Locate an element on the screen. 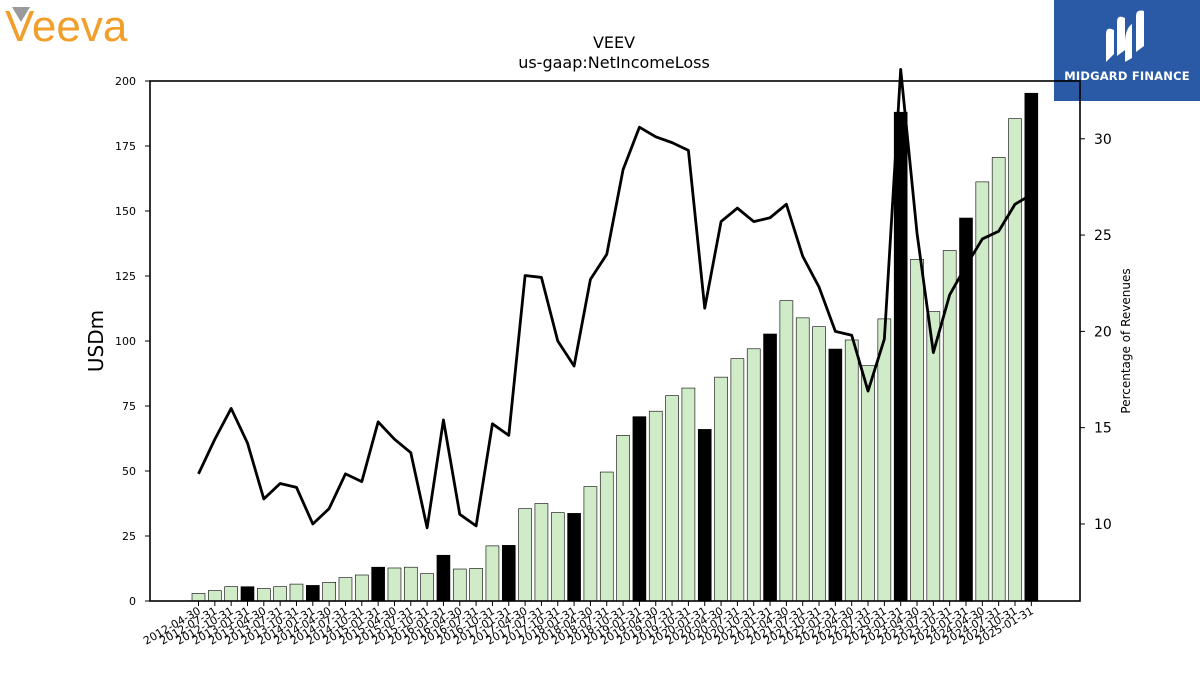  brand-logo: MIDGARD FINANCE is located at coordinates (1127, 50).